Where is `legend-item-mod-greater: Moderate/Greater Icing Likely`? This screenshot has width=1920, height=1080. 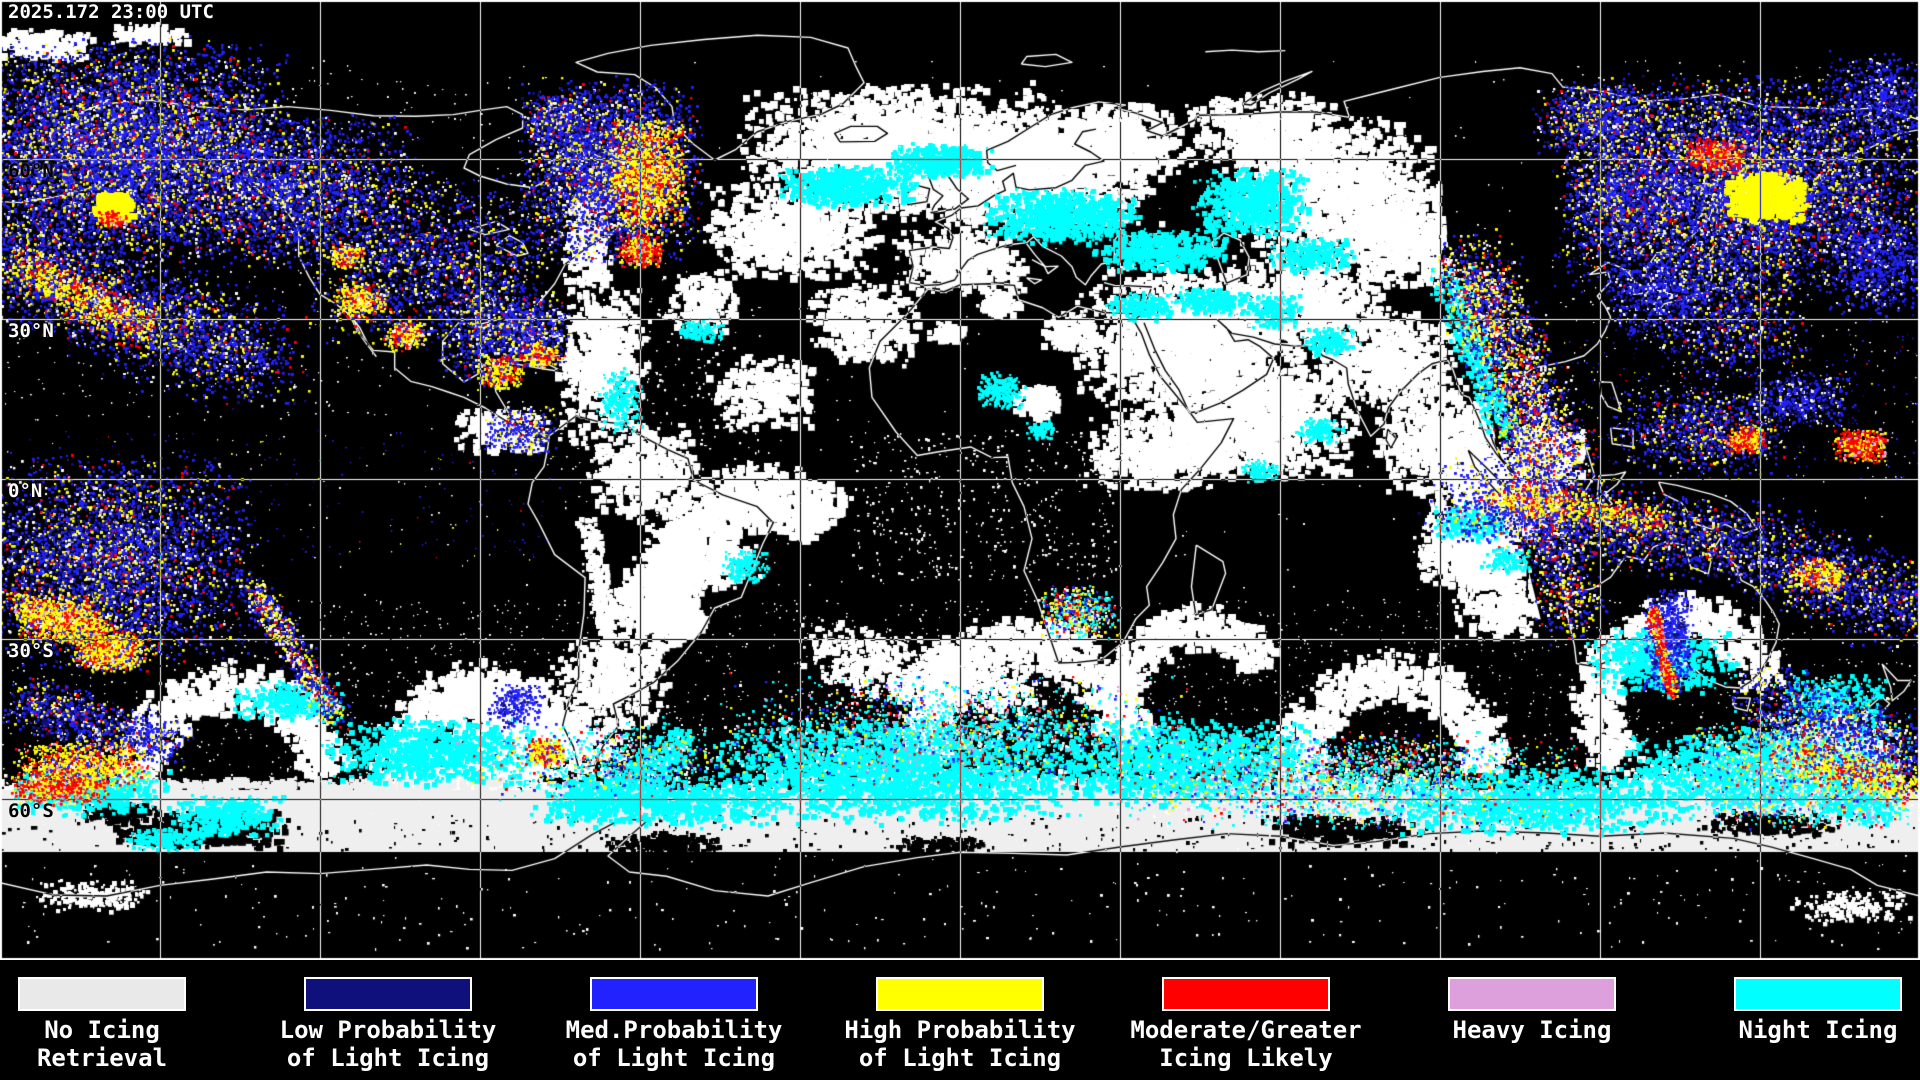 legend-item-mod-greater: Moderate/Greater Icing Likely is located at coordinates (1246, 1016).